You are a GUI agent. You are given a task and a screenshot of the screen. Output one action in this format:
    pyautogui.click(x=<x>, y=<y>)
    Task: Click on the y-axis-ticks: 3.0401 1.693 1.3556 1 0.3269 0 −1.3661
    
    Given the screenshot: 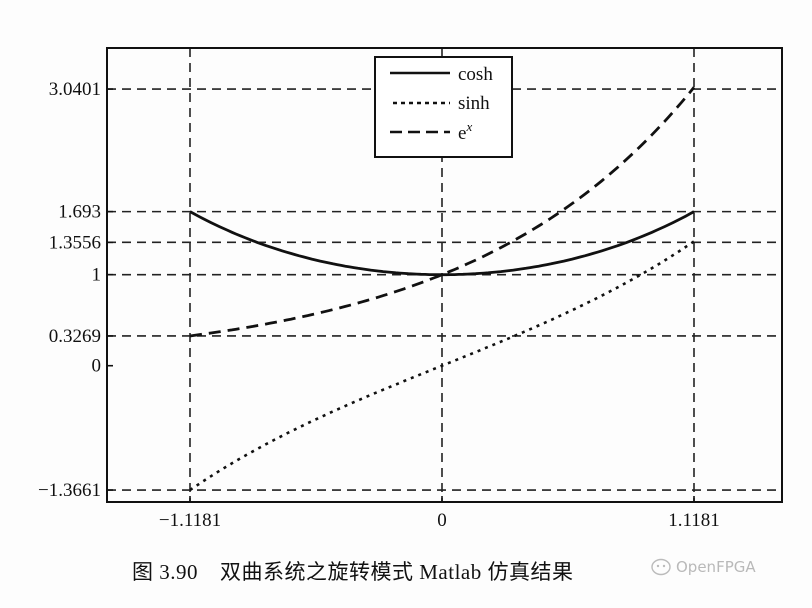 What is the action you would take?
    pyautogui.click(x=75, y=290)
    